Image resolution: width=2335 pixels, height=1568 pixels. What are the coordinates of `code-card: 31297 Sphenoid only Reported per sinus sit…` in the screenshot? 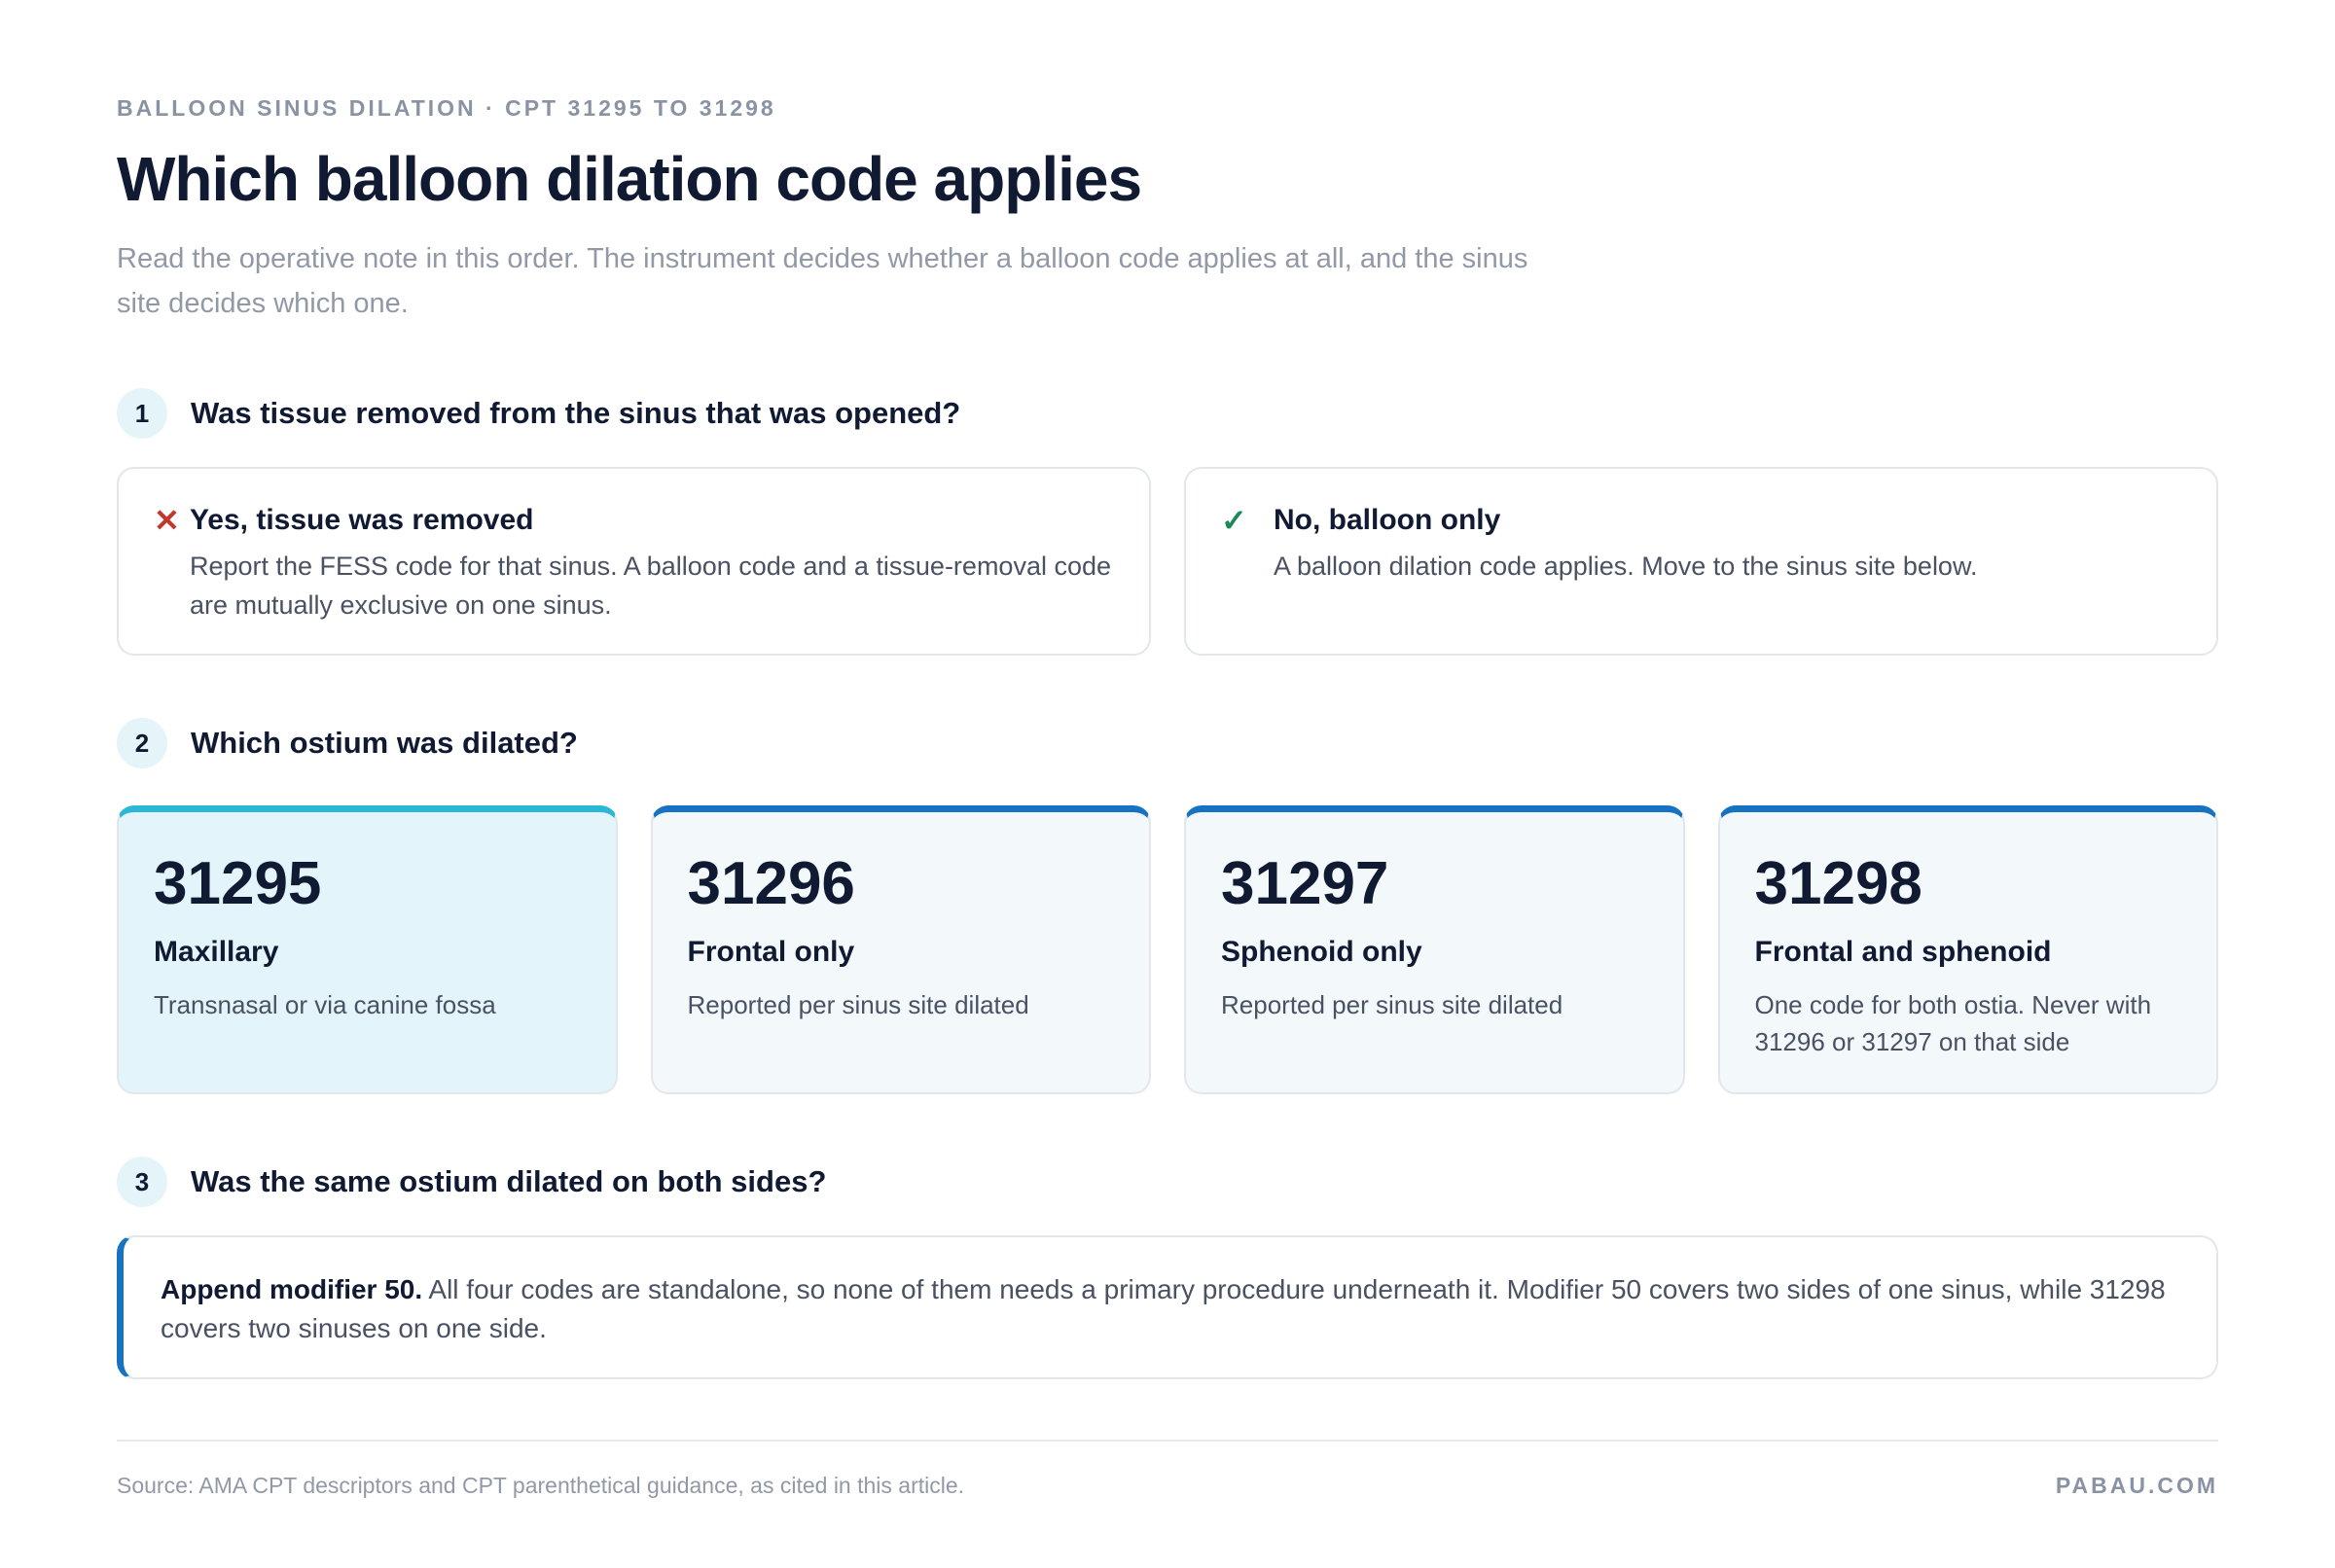 It's located at (1434, 950).